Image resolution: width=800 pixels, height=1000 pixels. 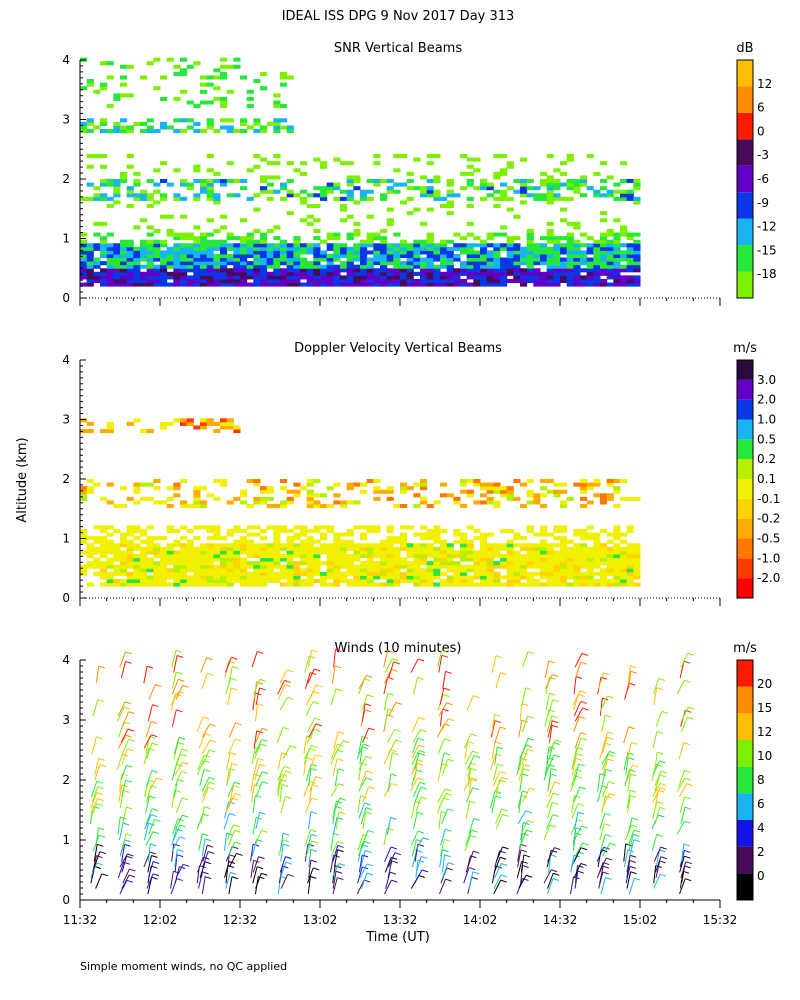 What do you see at coordinates (766, 400) in the screenshot?
I see `colorbar-label: 2.0` at bounding box center [766, 400].